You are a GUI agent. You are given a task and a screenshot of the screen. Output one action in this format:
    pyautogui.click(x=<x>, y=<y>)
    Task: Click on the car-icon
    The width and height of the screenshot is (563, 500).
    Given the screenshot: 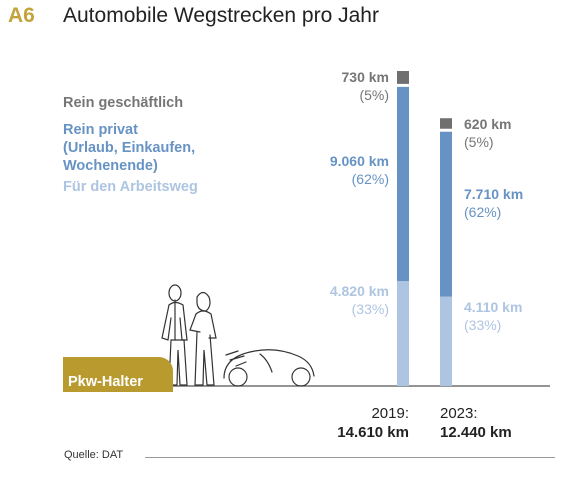 What is the action you would take?
    pyautogui.click(x=269, y=368)
    